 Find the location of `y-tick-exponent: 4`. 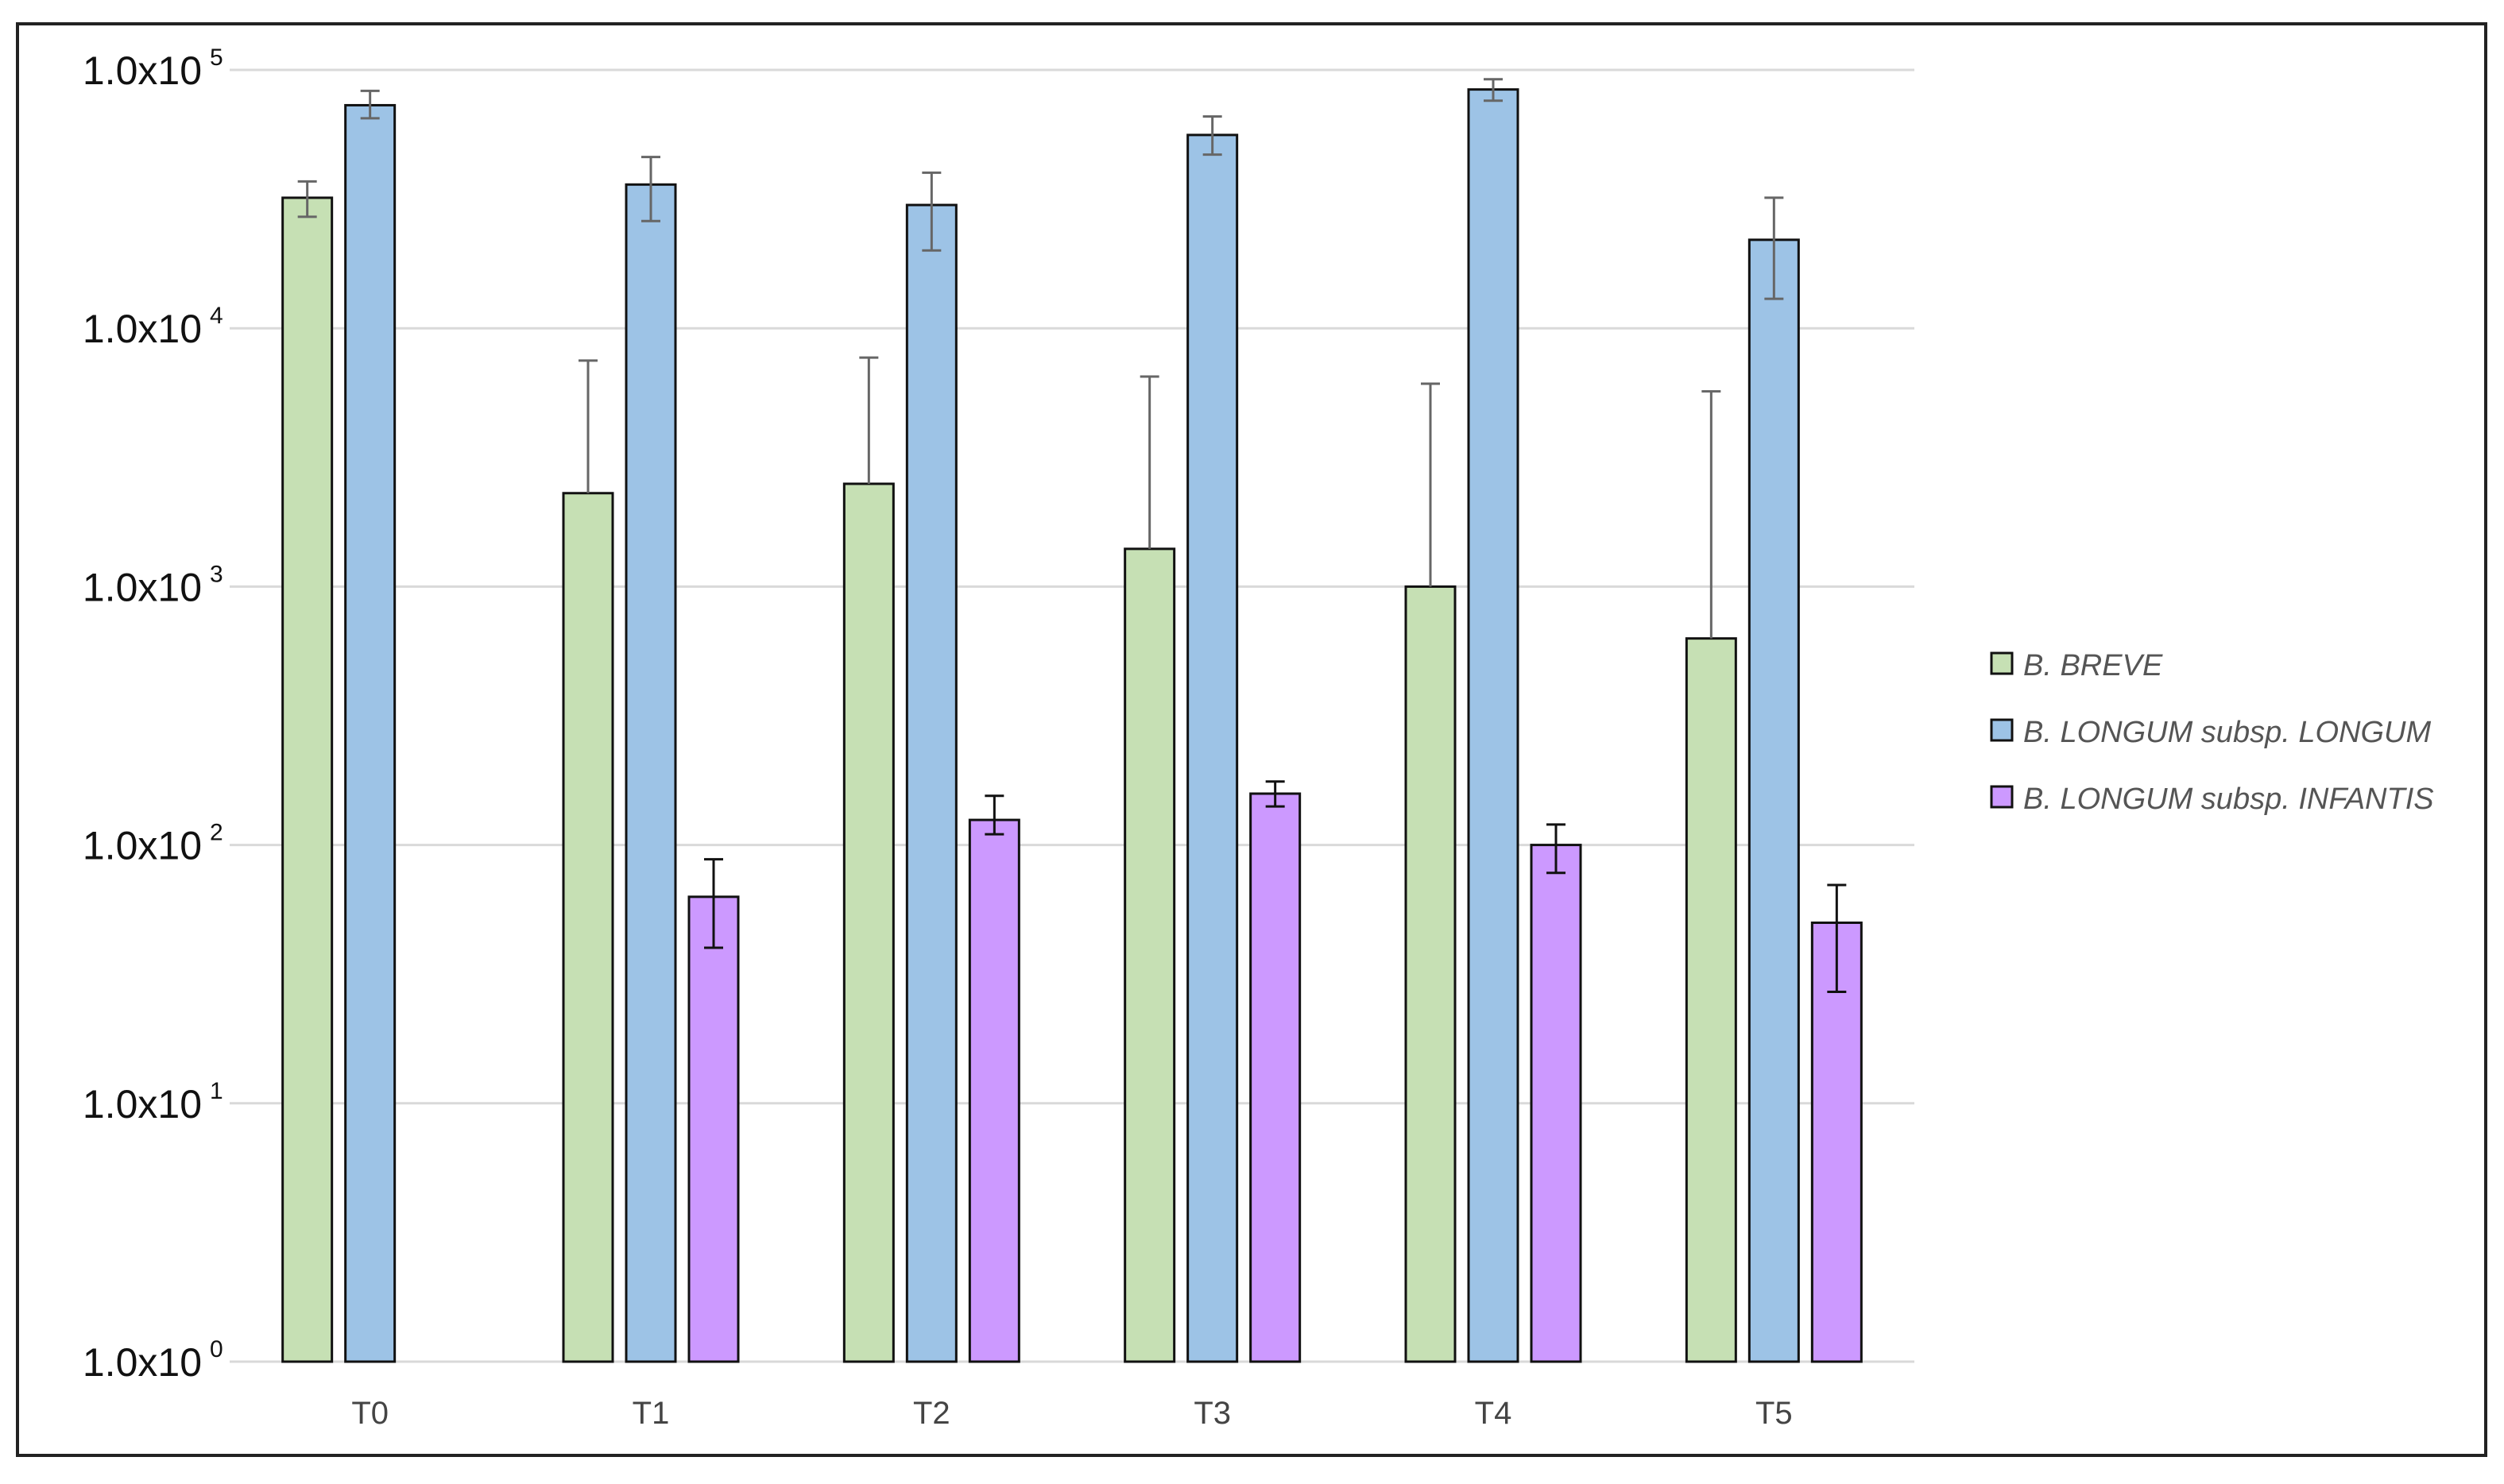

y-tick-exponent: 4 is located at coordinates (217, 316).